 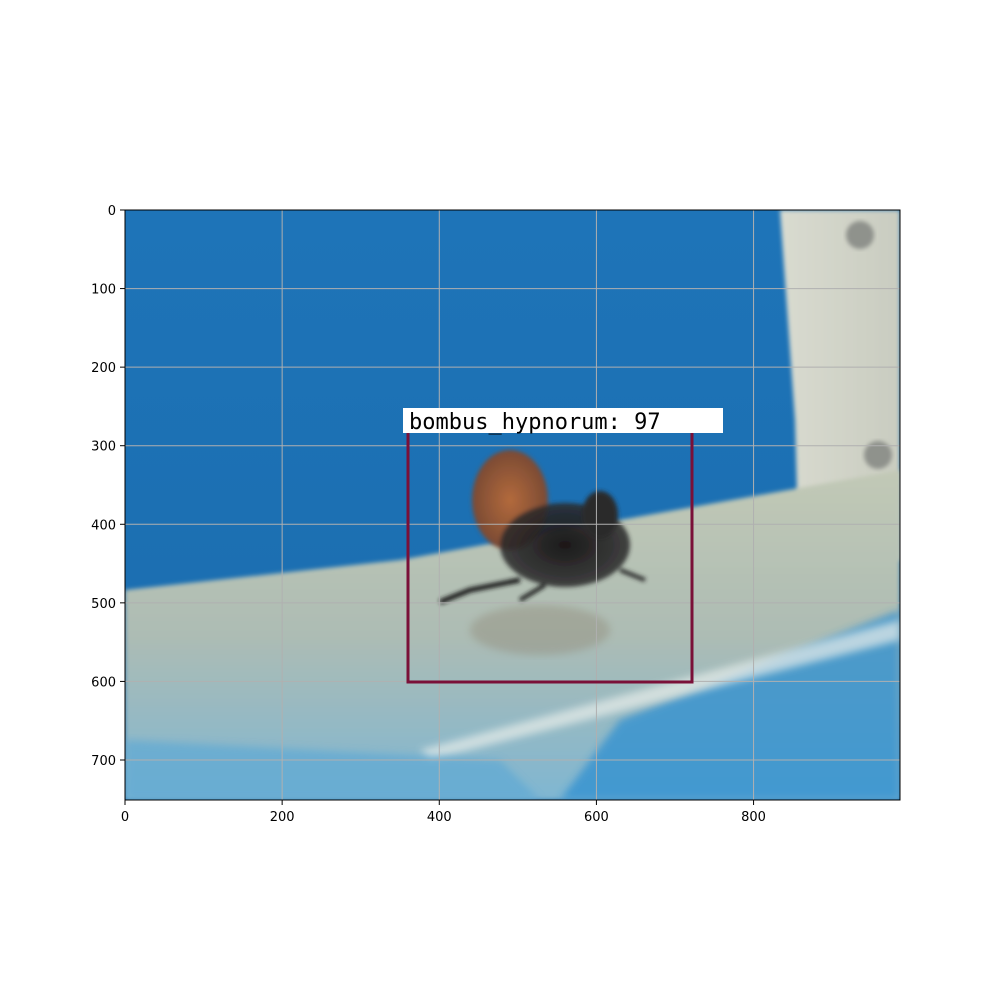 I want to click on bee-reflection, so click(x=540, y=630).